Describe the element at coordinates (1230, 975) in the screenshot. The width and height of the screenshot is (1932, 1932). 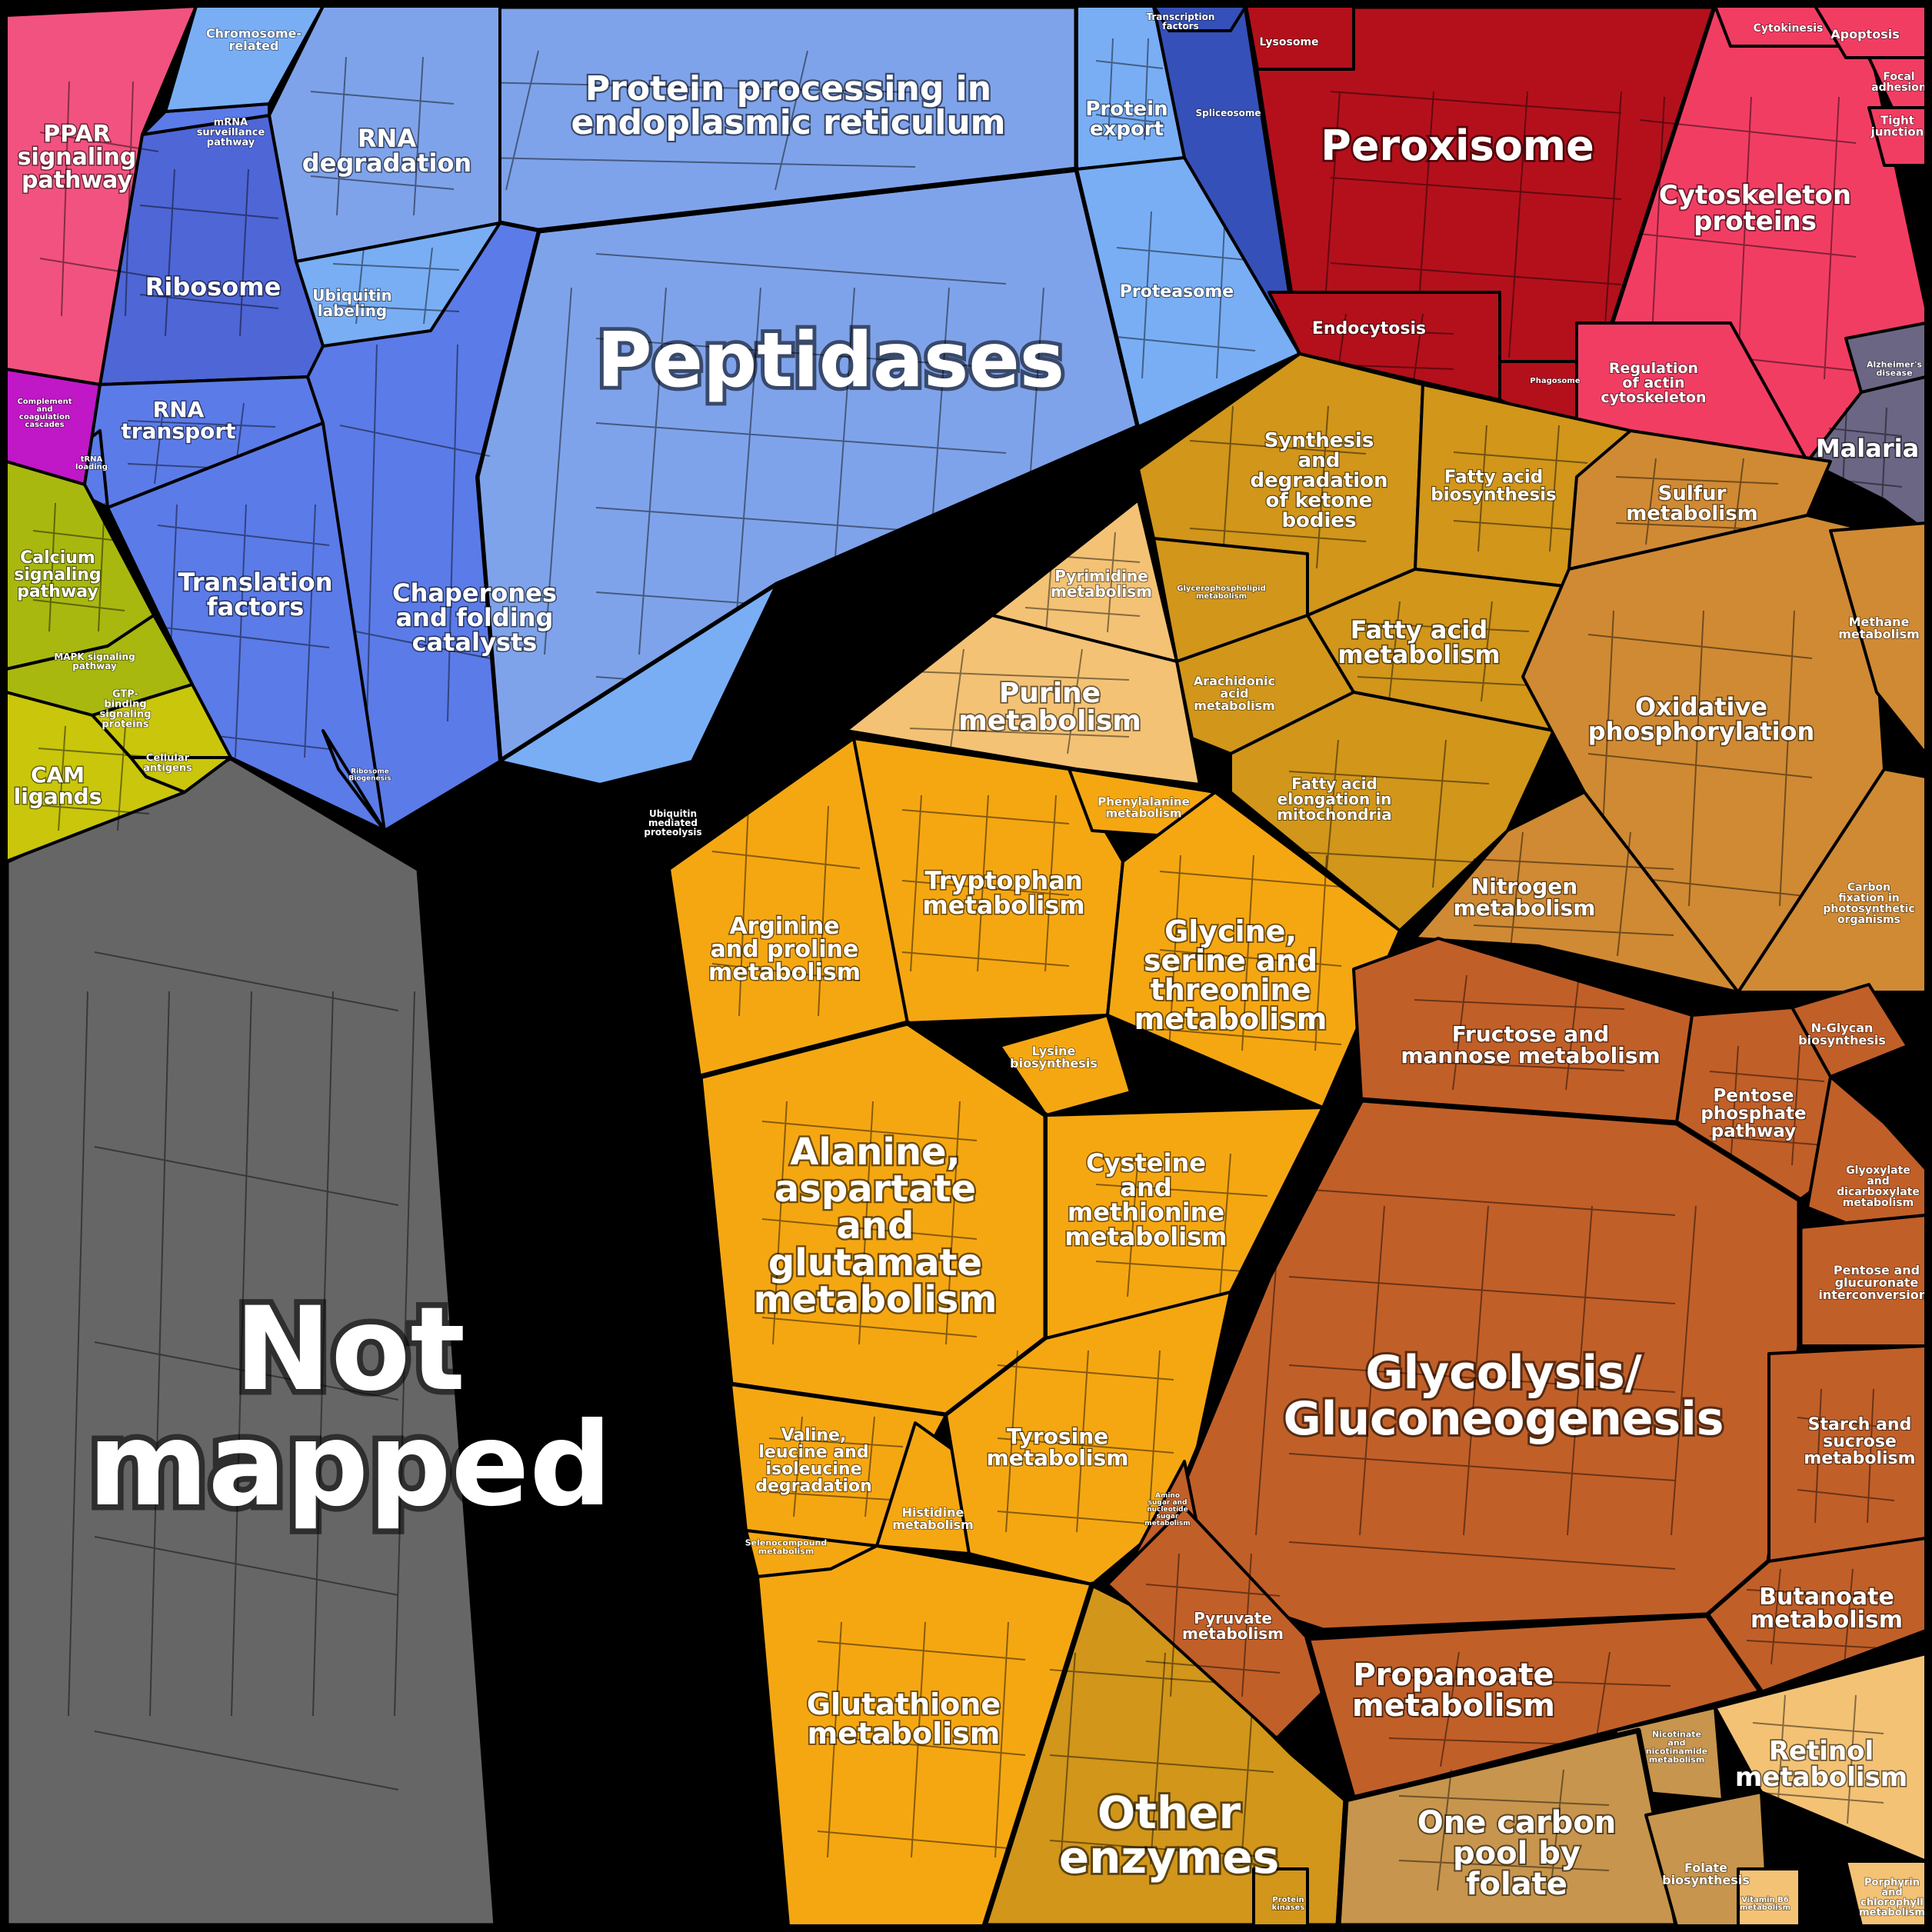
I see `label-glycine-serine-and-threonine-metabolism: Glycine, serine and threonine metabolism` at that location.